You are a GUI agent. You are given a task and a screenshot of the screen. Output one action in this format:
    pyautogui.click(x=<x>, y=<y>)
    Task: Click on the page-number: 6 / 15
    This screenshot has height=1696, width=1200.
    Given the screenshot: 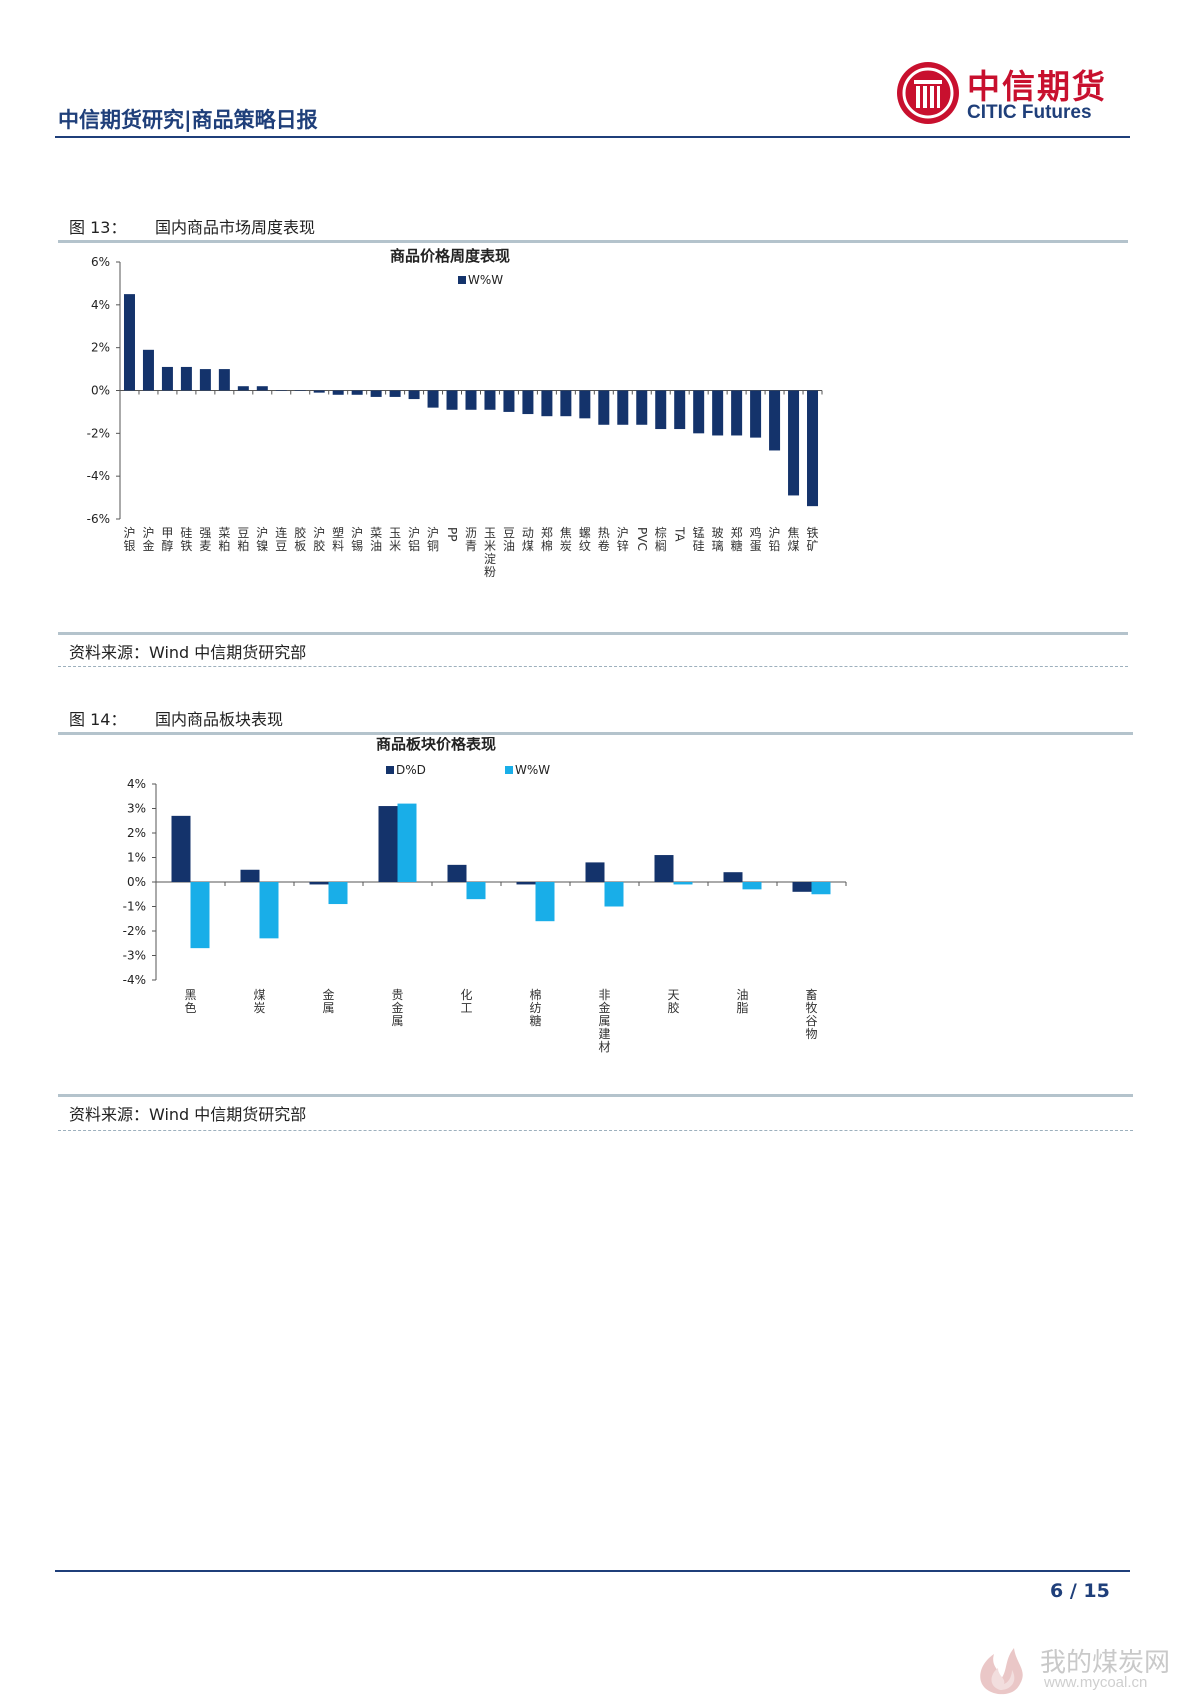 What is the action you would take?
    pyautogui.click(x=1080, y=1591)
    